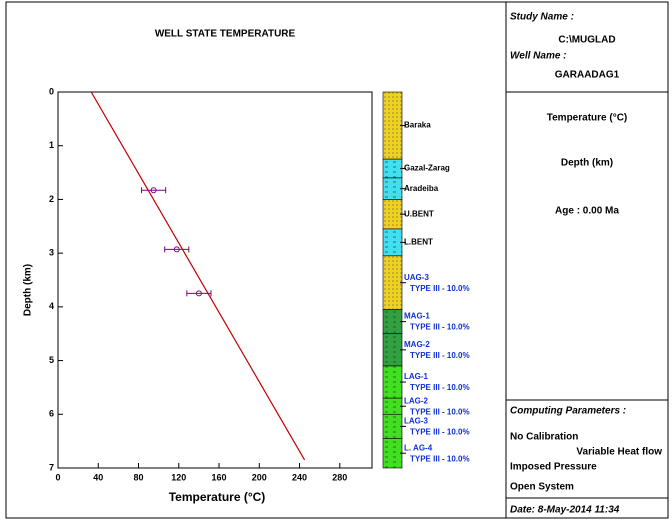 The height and width of the screenshot is (527, 672). I want to click on study-name-label: Study Name :, so click(542, 17).